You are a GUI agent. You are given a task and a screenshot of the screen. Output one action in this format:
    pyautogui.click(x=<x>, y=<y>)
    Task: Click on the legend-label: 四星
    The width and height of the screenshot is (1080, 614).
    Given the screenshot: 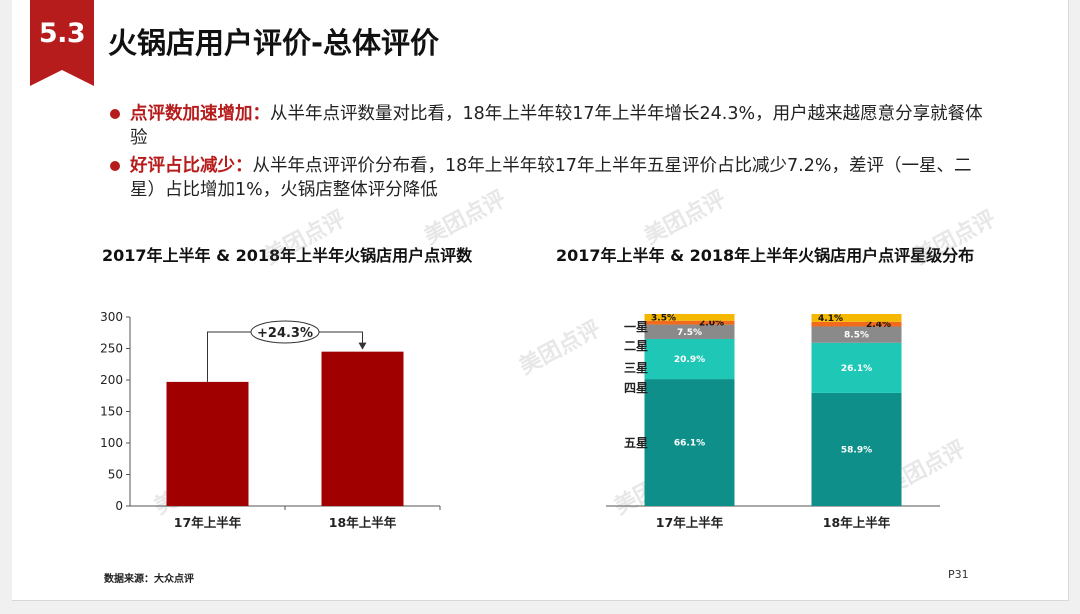 What is the action you would take?
    pyautogui.click(x=636, y=388)
    